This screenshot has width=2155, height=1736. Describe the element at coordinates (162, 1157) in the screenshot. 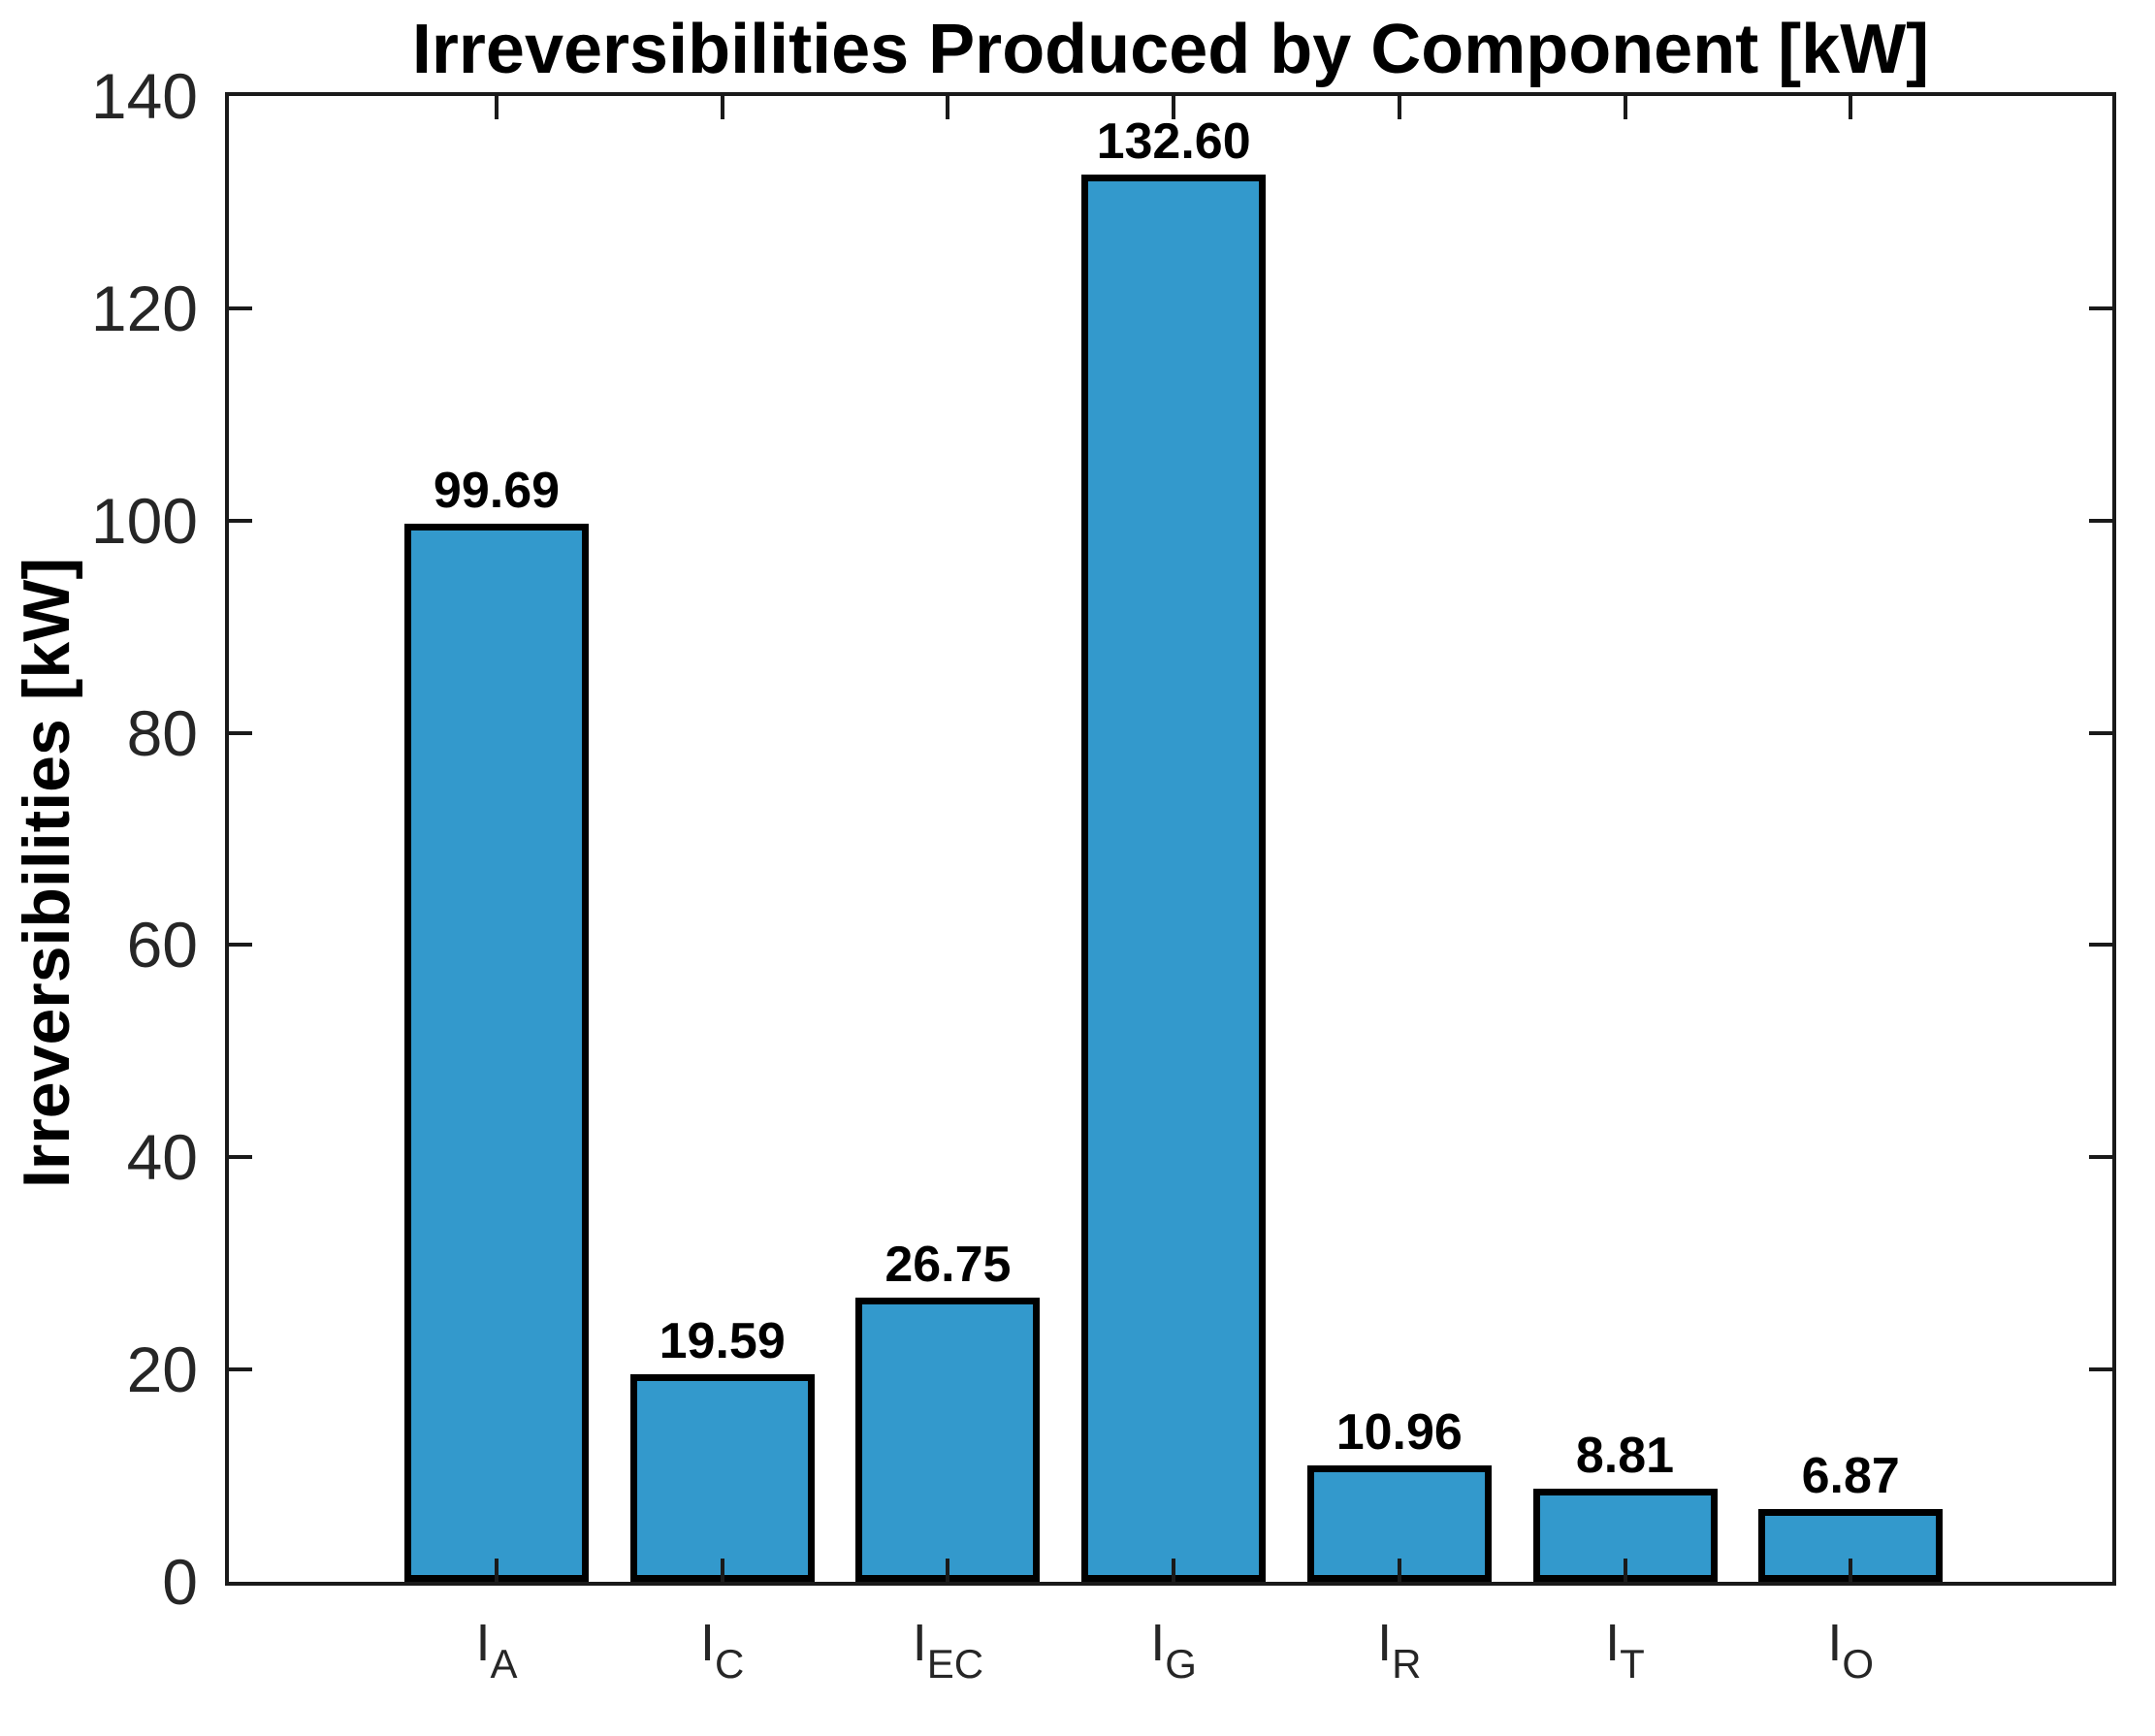

I see `y-tick-label-40: 40` at that location.